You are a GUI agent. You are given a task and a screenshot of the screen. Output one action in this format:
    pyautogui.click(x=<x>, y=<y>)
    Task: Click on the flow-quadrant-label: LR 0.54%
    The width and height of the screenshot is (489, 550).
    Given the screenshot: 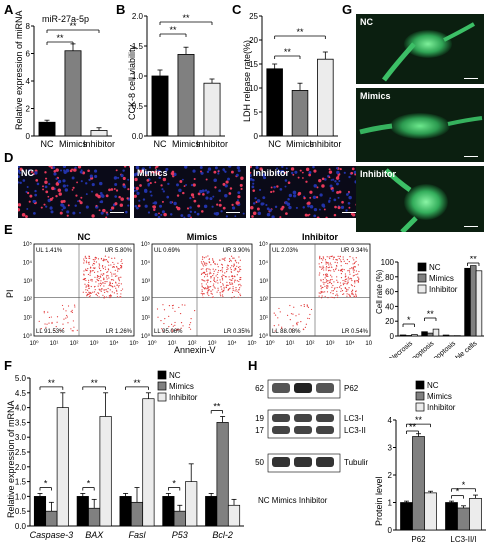 What is the action you would take?
    pyautogui.click(x=355, y=332)
    